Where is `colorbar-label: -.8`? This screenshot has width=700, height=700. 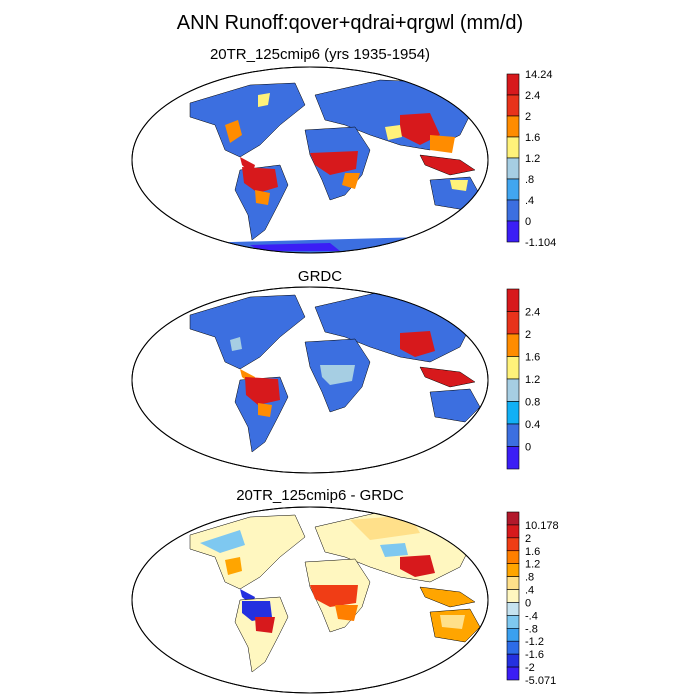
colorbar-label: -.8 is located at coordinates (531, 629).